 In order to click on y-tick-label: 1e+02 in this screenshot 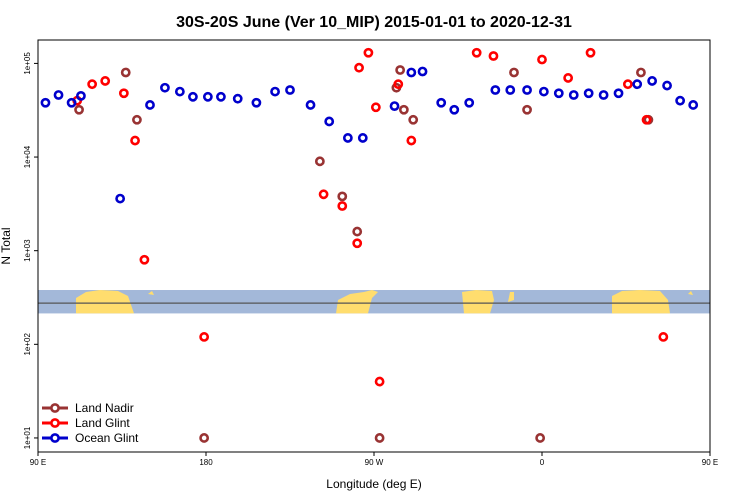, I will do `click(27, 344)`.